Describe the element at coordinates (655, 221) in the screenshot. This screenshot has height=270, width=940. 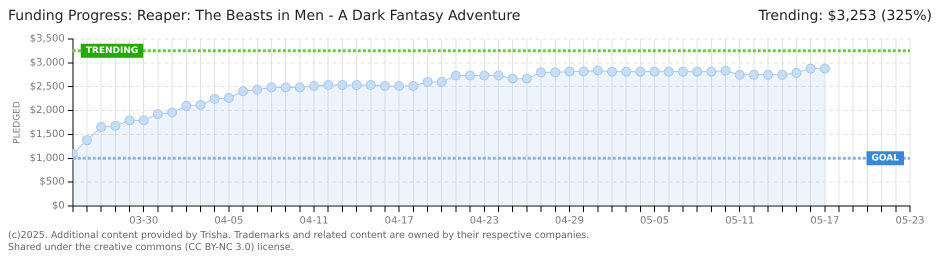
I see `x-tick-label: 05-05` at that location.